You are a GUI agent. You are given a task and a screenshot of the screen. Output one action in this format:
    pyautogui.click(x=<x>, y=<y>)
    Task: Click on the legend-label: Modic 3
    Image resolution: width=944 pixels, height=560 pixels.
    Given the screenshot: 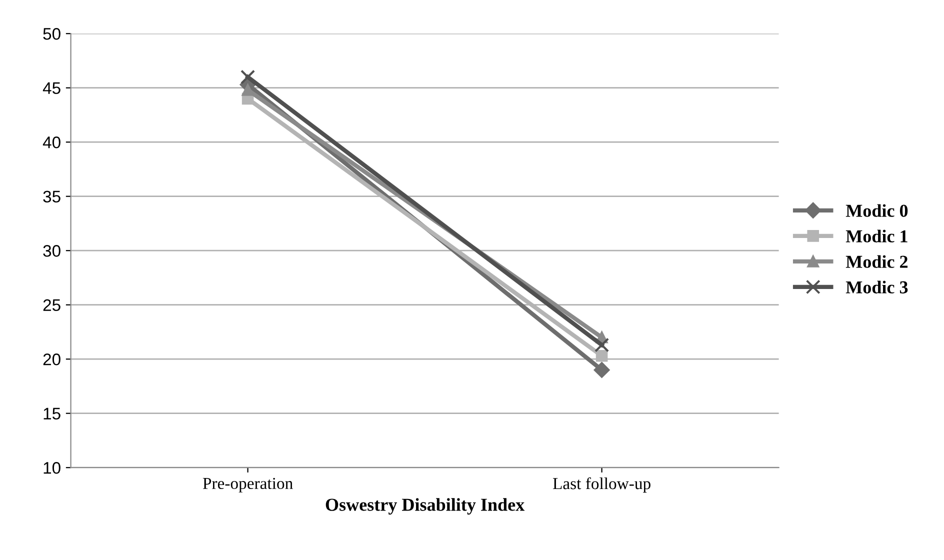 What is the action you would take?
    pyautogui.click(x=877, y=287)
    